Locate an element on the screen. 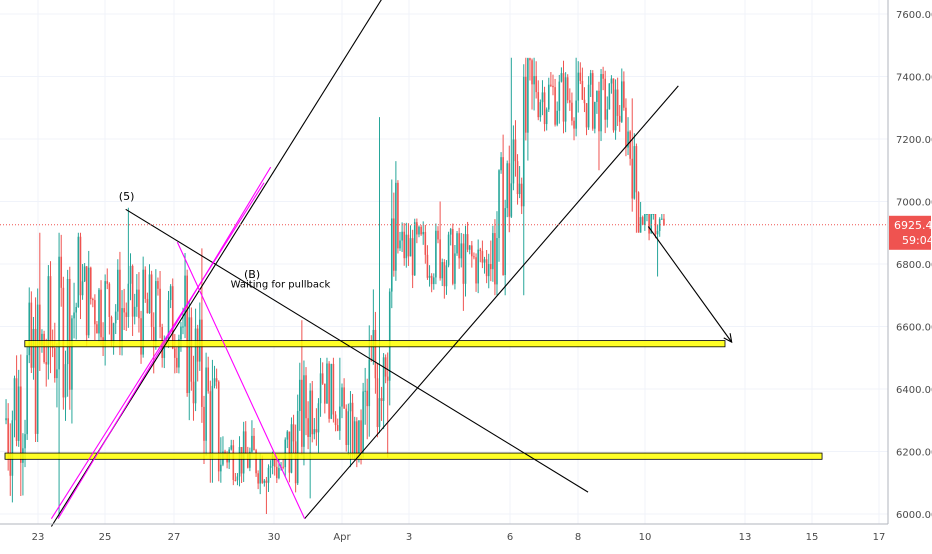 The image size is (932, 554). y-tick-label-1: 7400.00 is located at coordinates (914, 78).